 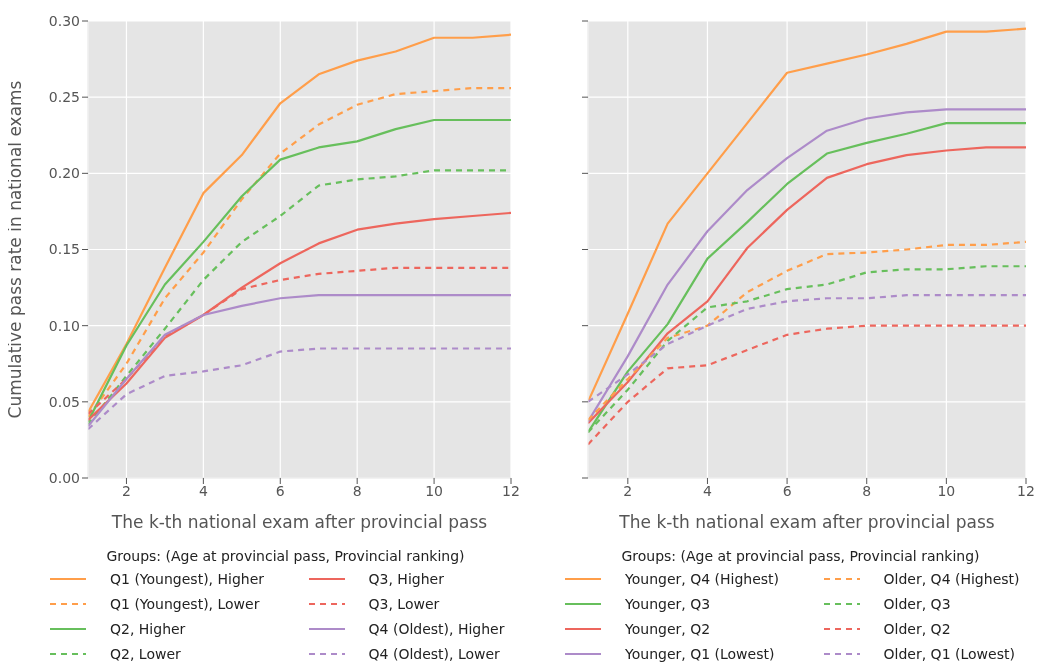 I want to click on y-axis-title: Cumulative pass rate in national exams, so click(x=15, y=249).